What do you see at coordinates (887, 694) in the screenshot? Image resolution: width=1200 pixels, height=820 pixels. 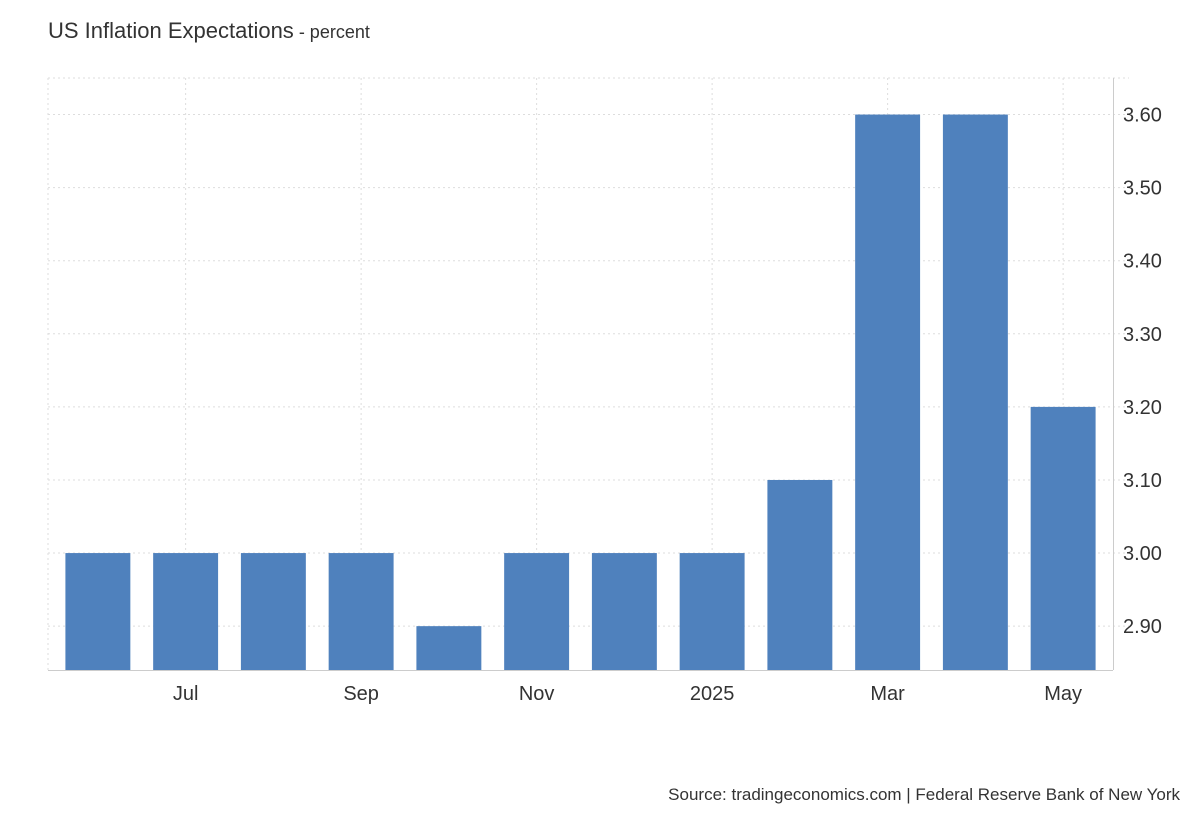 I see `x-tick-label: Mar` at bounding box center [887, 694].